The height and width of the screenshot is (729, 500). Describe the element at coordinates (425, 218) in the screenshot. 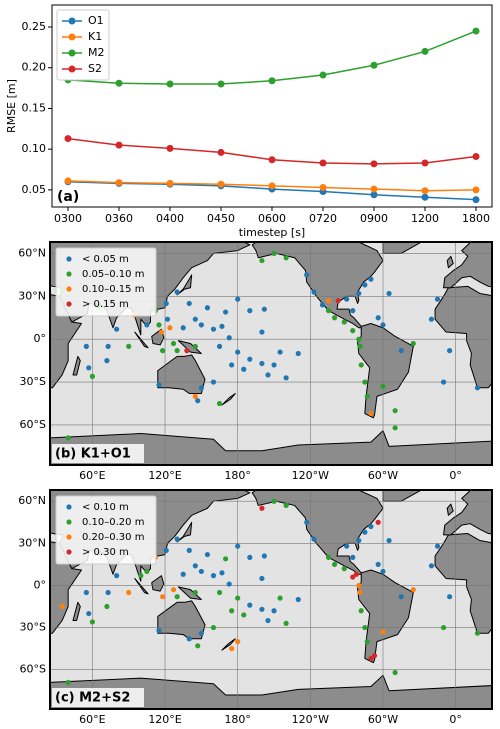

I see `x-tick-label: 1200` at that location.